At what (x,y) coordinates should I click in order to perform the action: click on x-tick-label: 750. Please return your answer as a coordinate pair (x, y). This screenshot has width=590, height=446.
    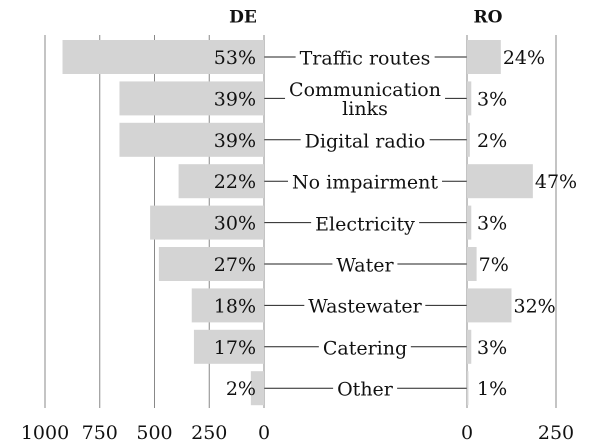
    Looking at the image, I should click on (100, 433).